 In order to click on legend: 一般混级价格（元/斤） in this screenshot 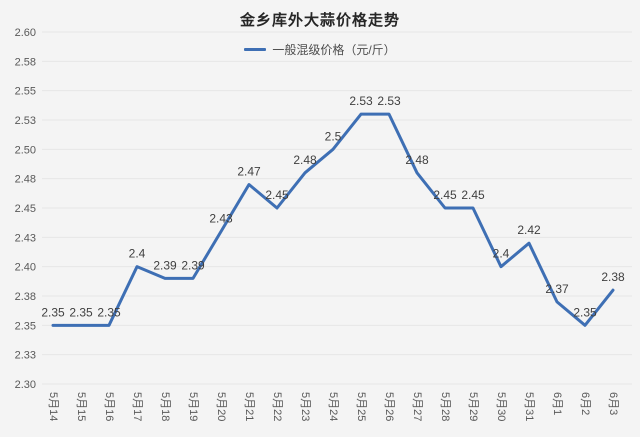, I will do `click(320, 49)`.